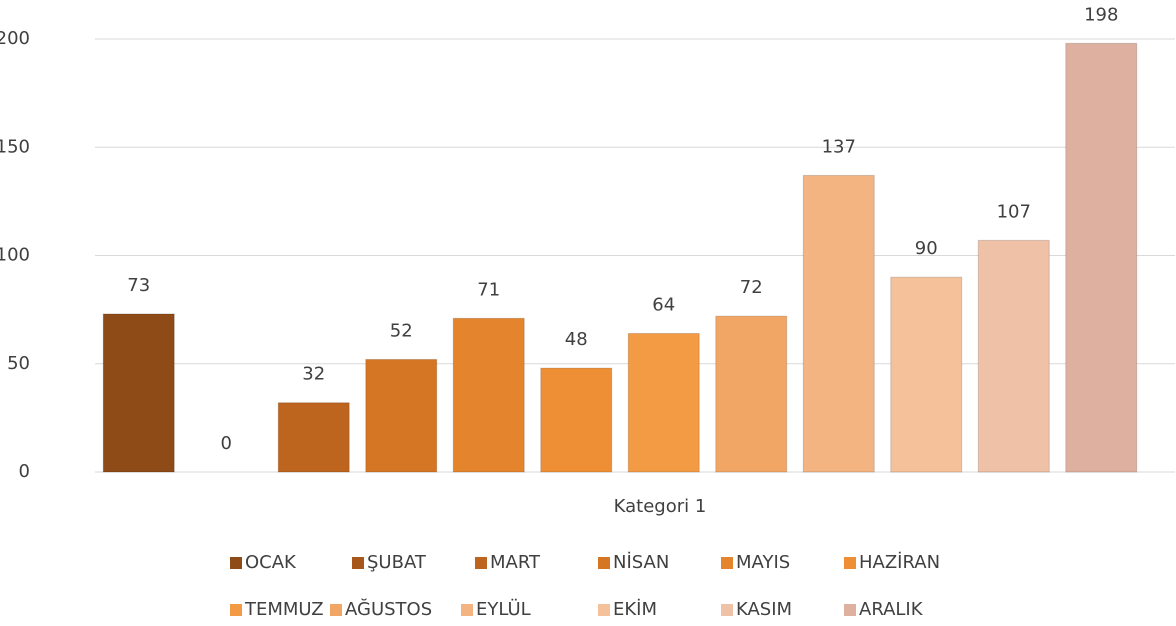 This screenshot has height=626, width=1176. What do you see at coordinates (313, 374) in the screenshot?
I see `data-label: 32` at bounding box center [313, 374].